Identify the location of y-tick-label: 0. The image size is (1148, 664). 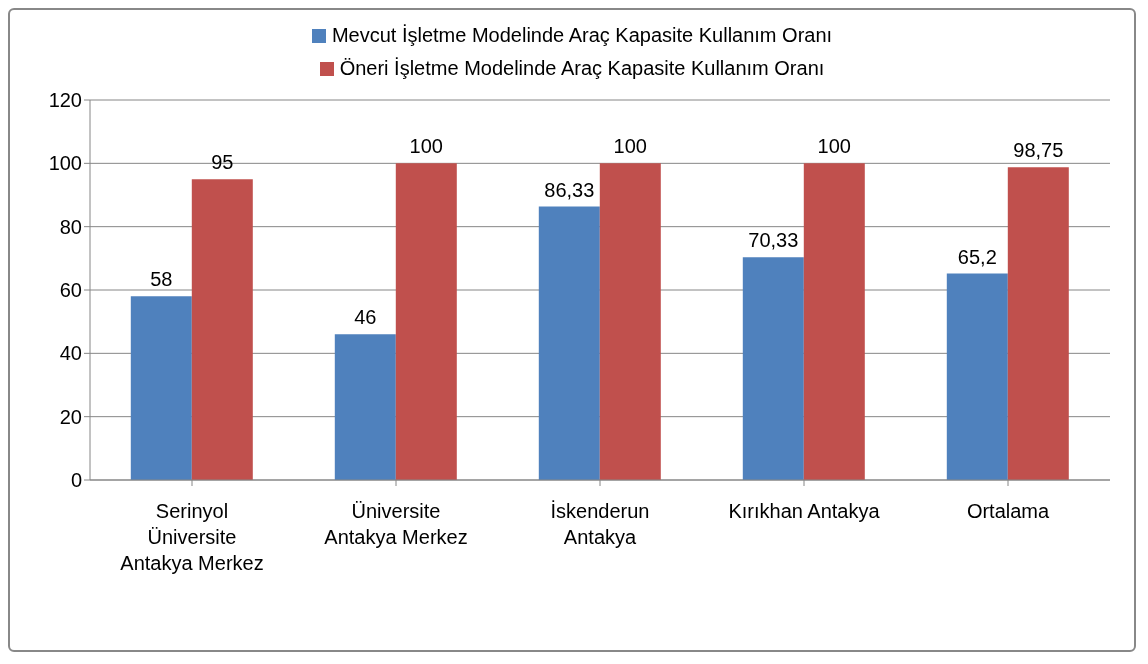
(76, 480).